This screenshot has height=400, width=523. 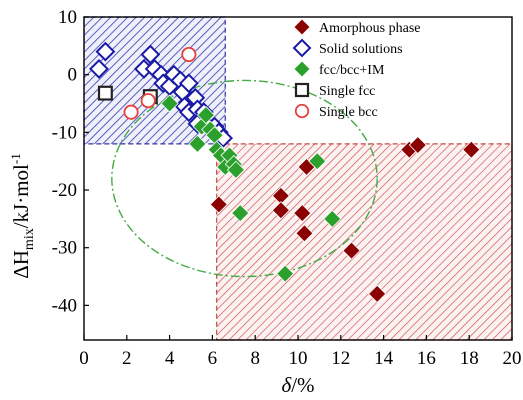 I want to click on x-tick-label: 14, so click(x=384, y=358).